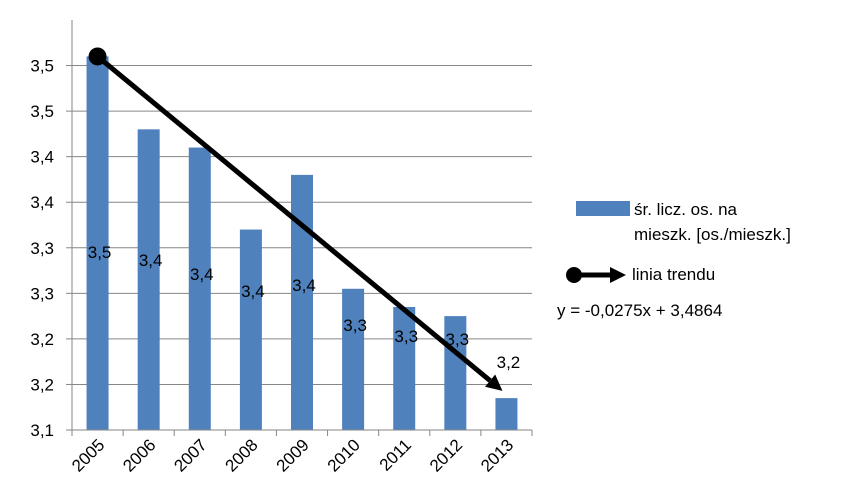 The width and height of the screenshot is (856, 496). I want to click on legend-bar-swatch, so click(603, 208).